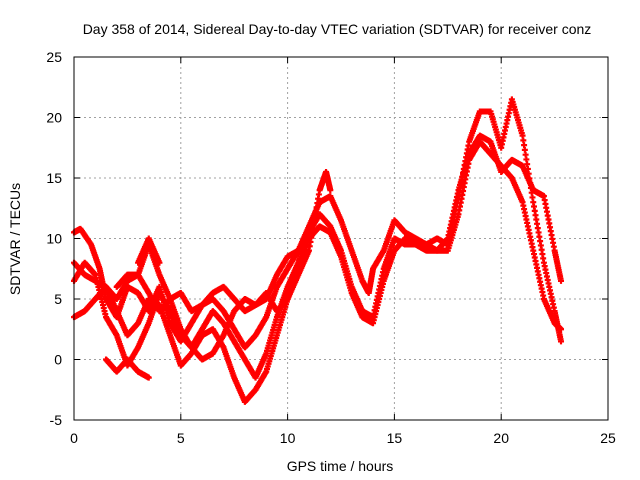 The height and width of the screenshot is (480, 640). Describe the element at coordinates (54, 178) in the screenshot. I see `y-tick-label: 15` at that location.